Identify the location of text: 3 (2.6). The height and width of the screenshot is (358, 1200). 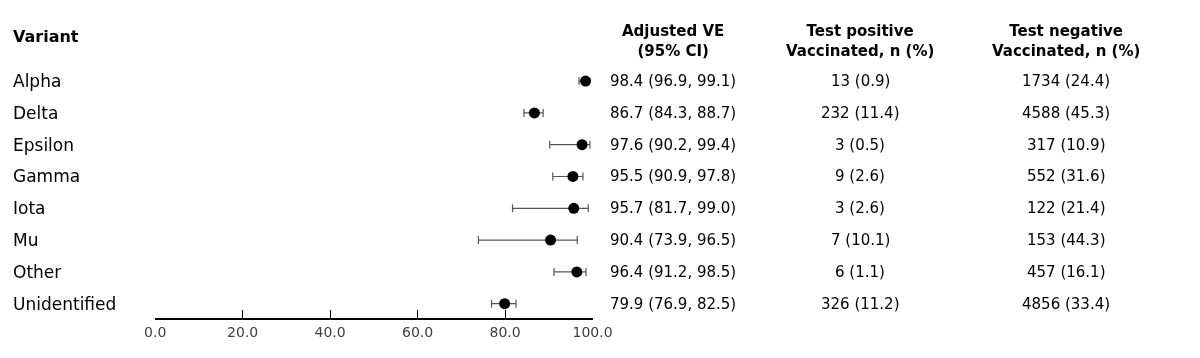
(860, 208).